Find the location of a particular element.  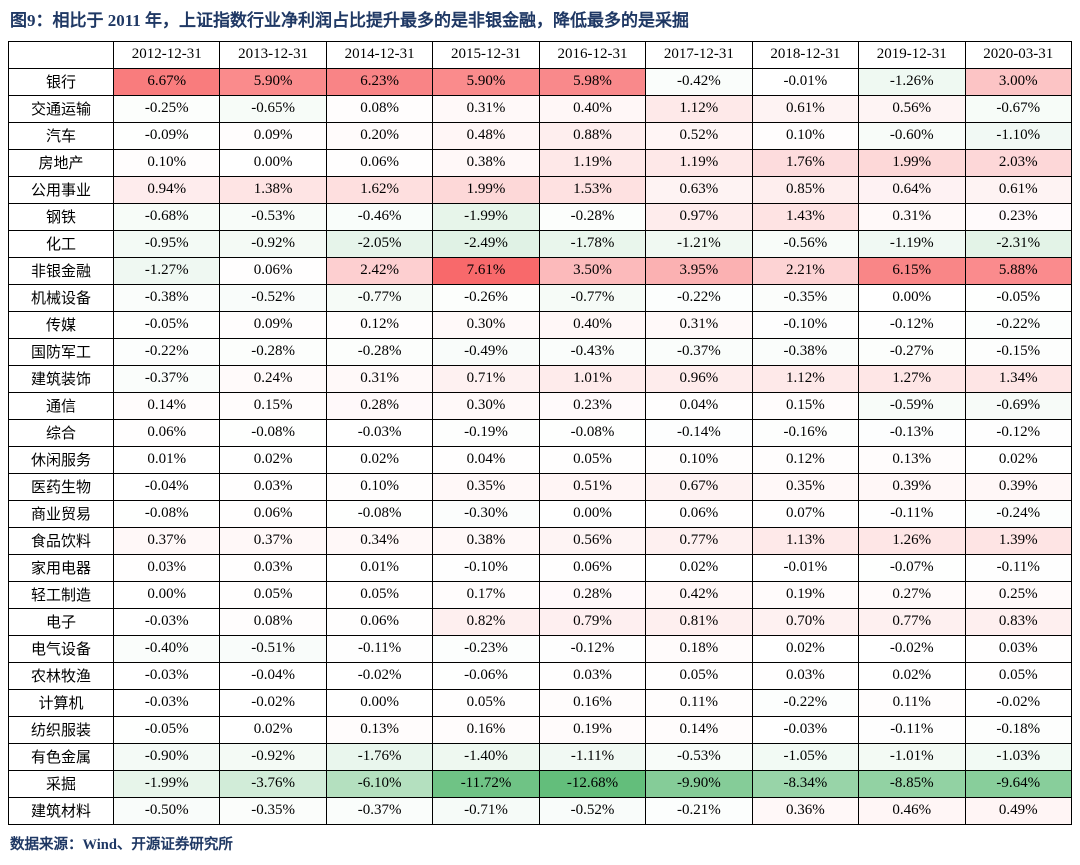

table-cell: 1.38% is located at coordinates (273, 189).